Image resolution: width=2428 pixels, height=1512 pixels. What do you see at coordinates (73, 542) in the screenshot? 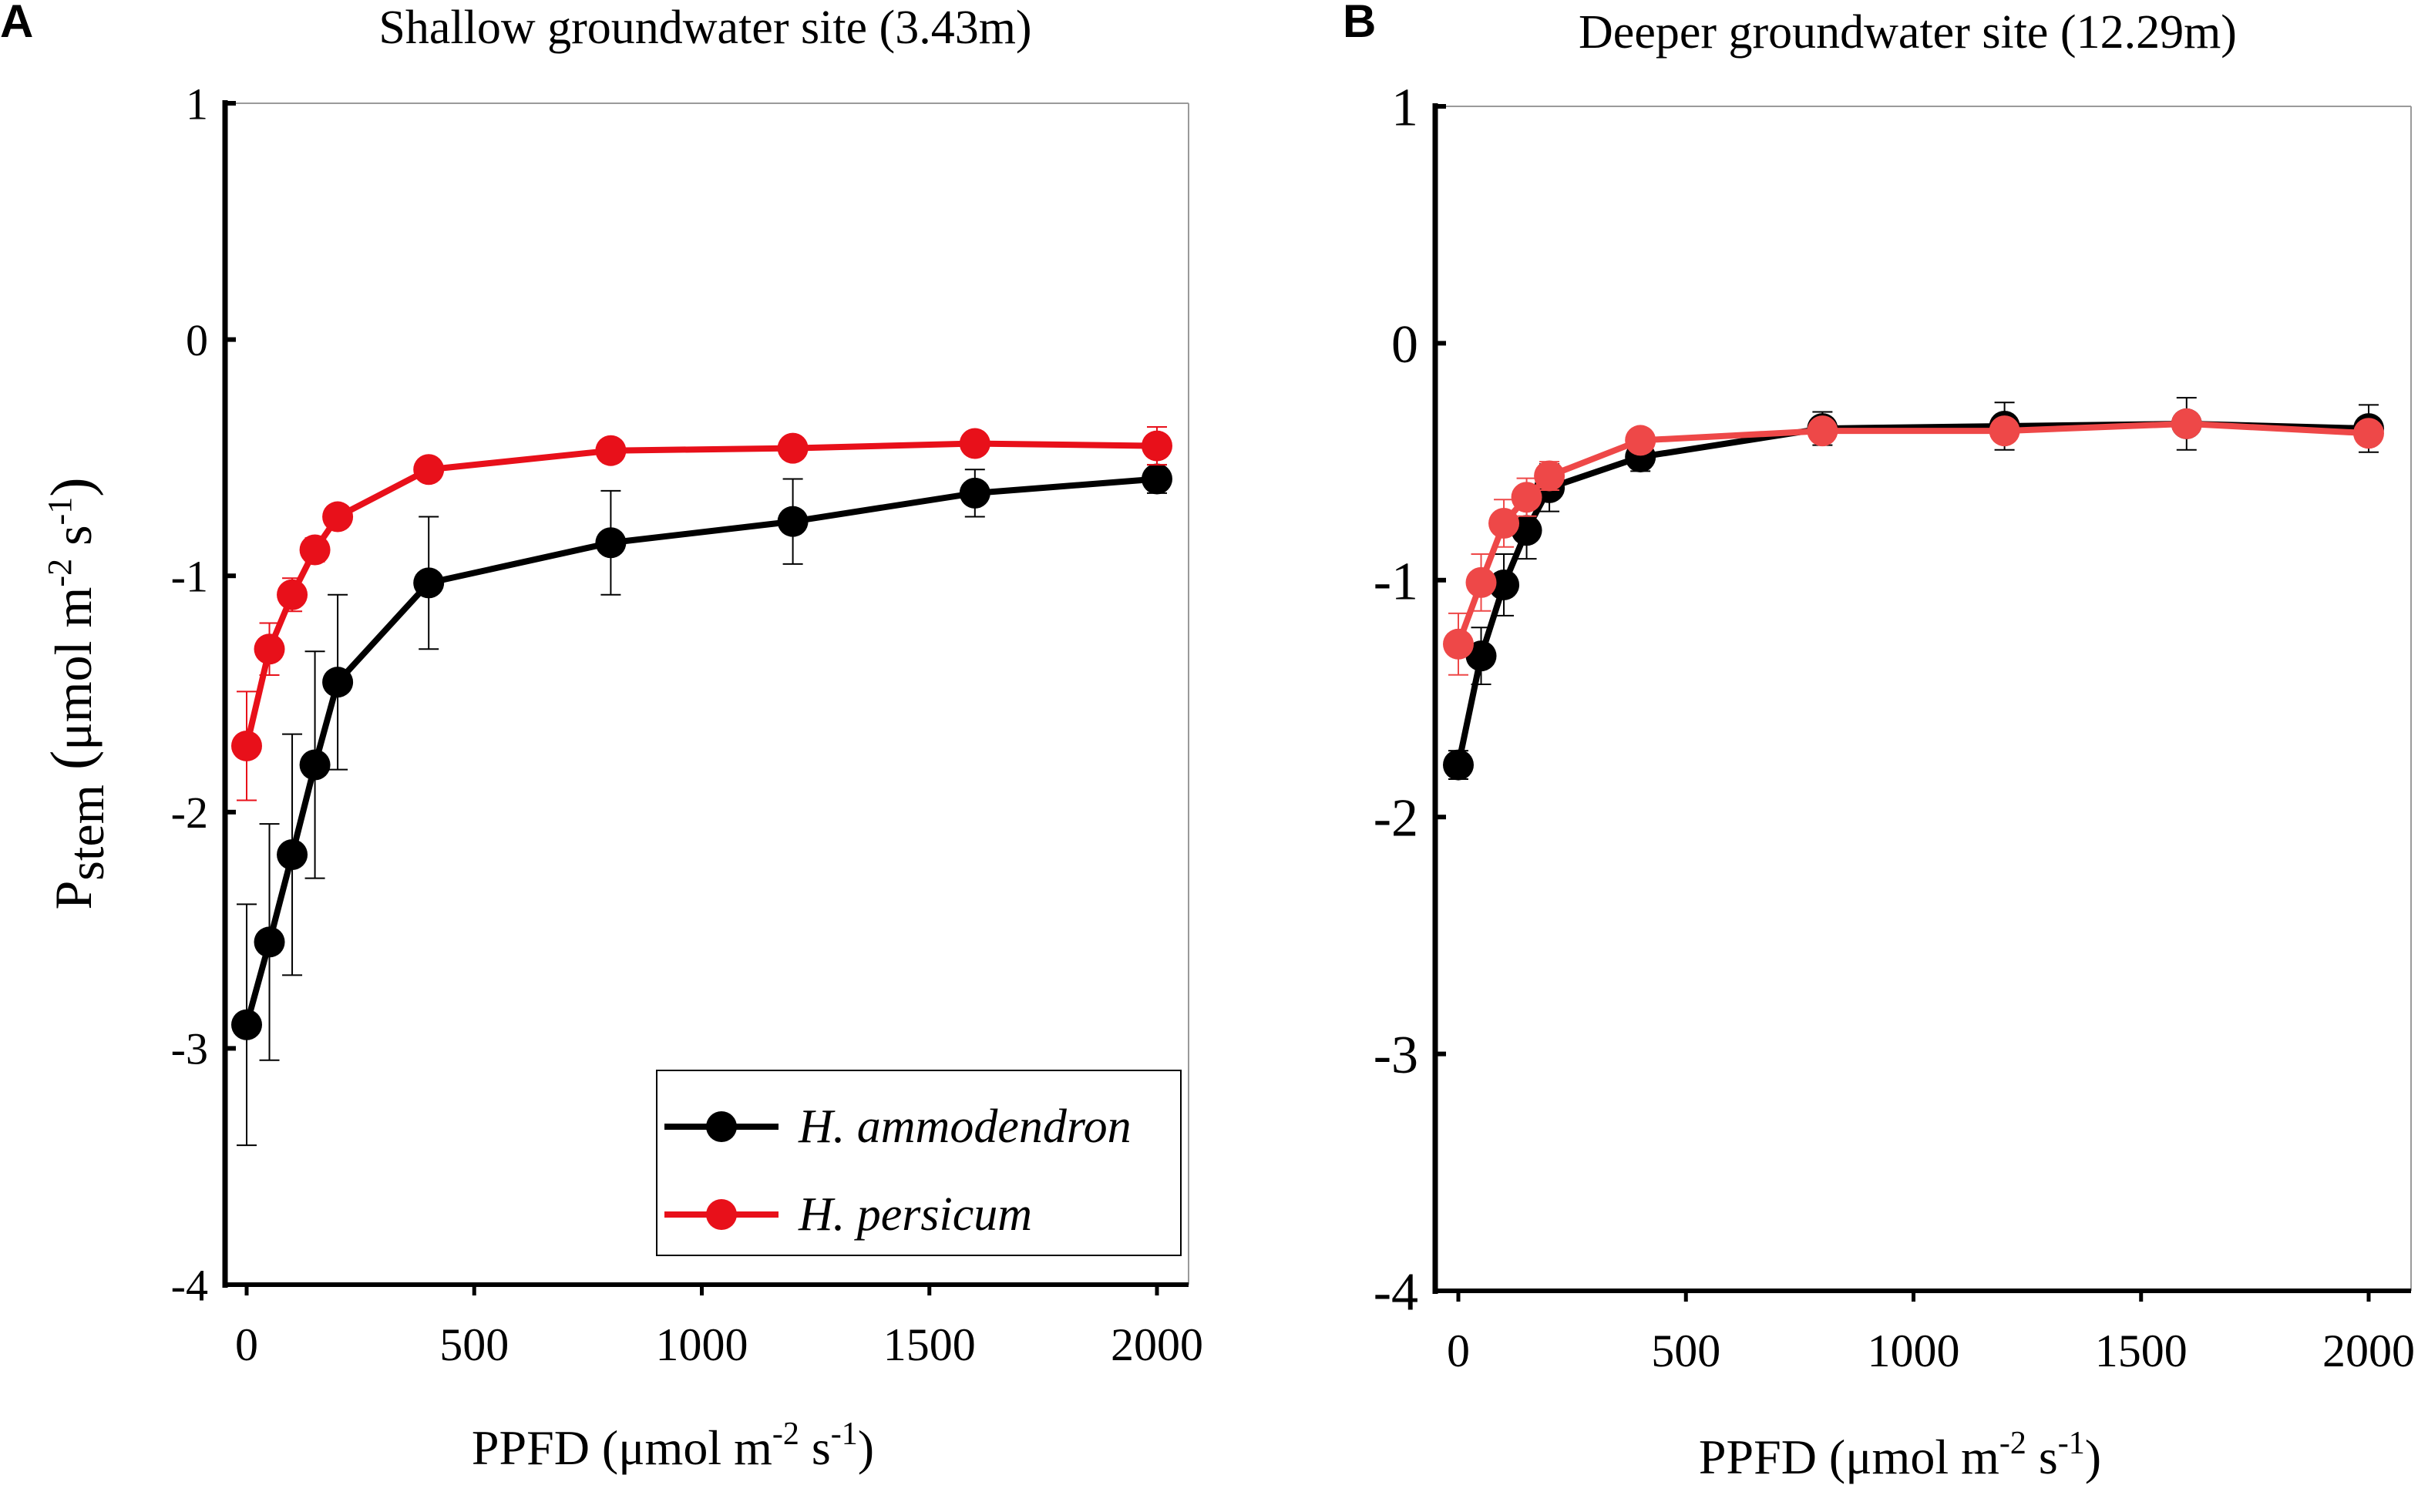
I see `y-label-mid: s` at bounding box center [73, 542].